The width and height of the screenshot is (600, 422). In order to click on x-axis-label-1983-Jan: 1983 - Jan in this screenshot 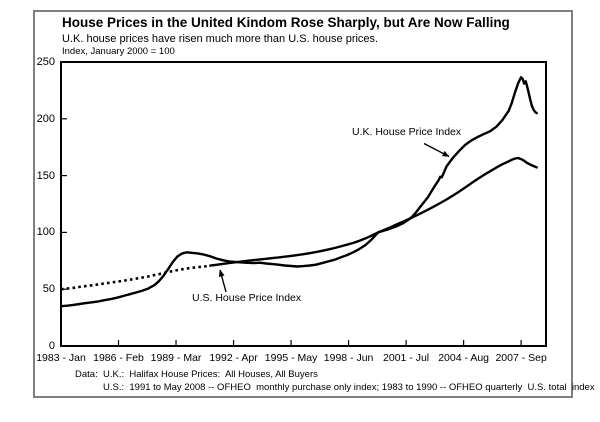, I will do `click(61, 358)`.